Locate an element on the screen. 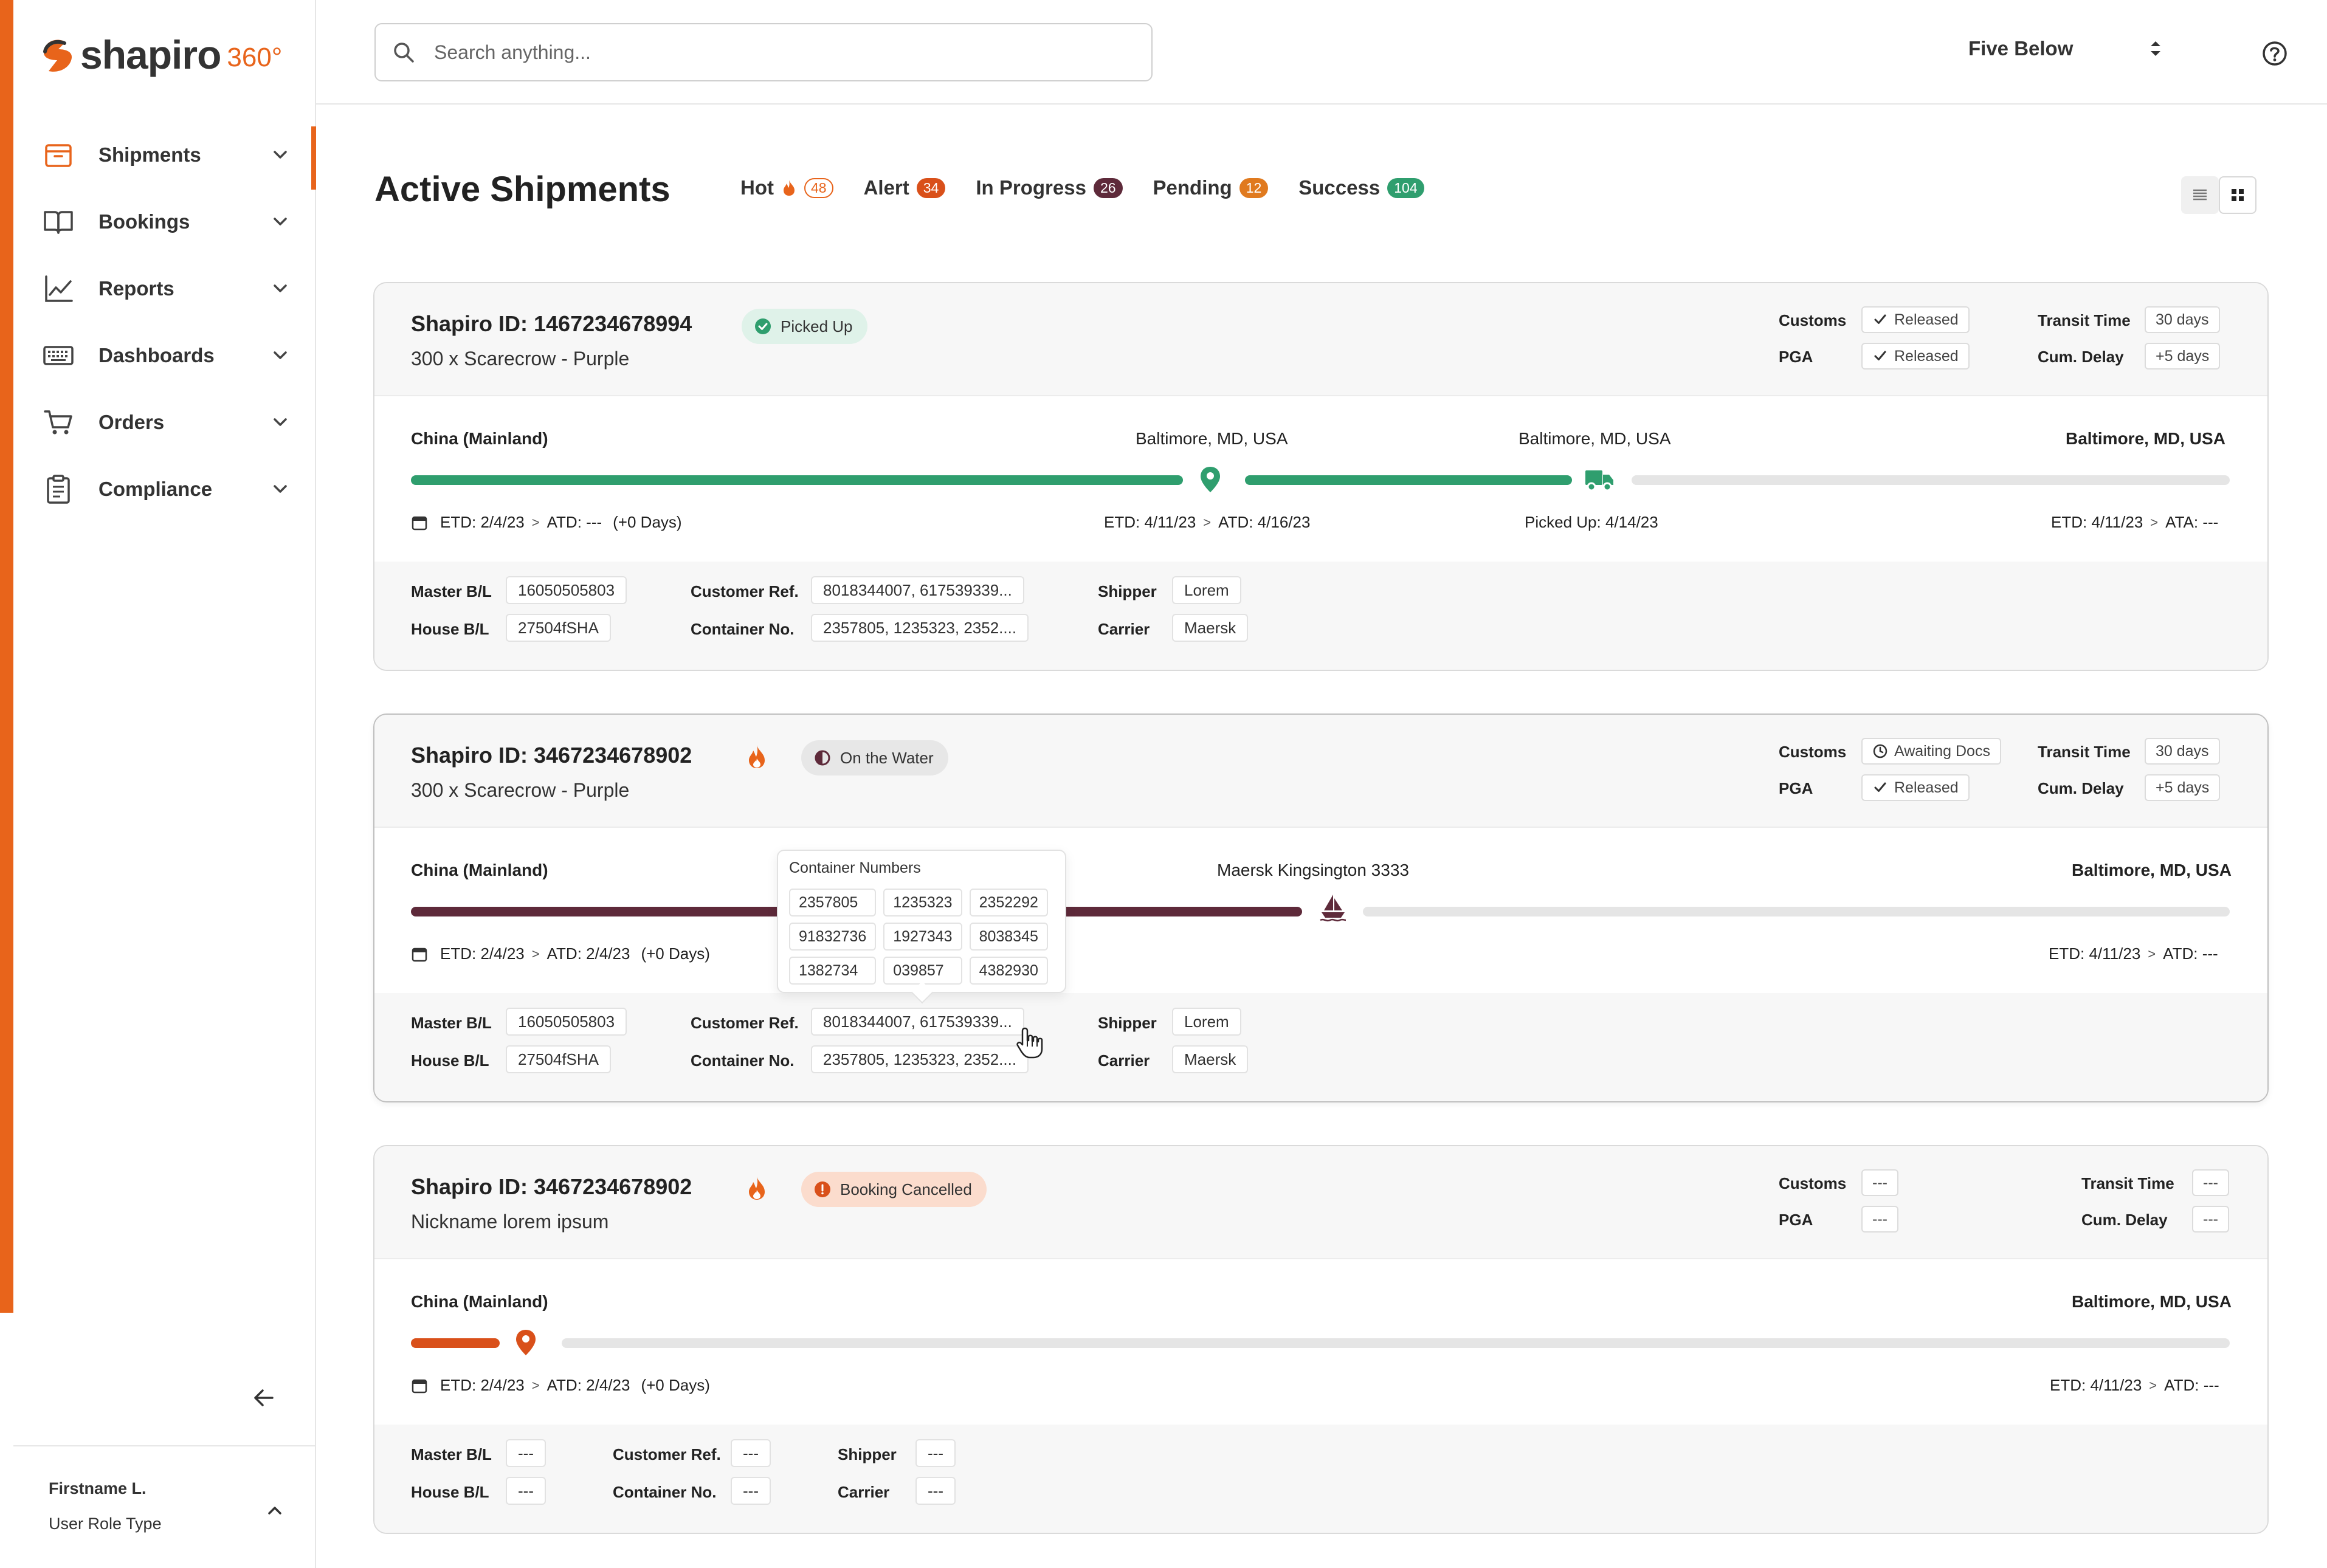 The image size is (2327, 1568). origin-dates: ETD: 2/4/23 > ATD: 2/4/23 (+0 Days) is located at coordinates (560, 953).